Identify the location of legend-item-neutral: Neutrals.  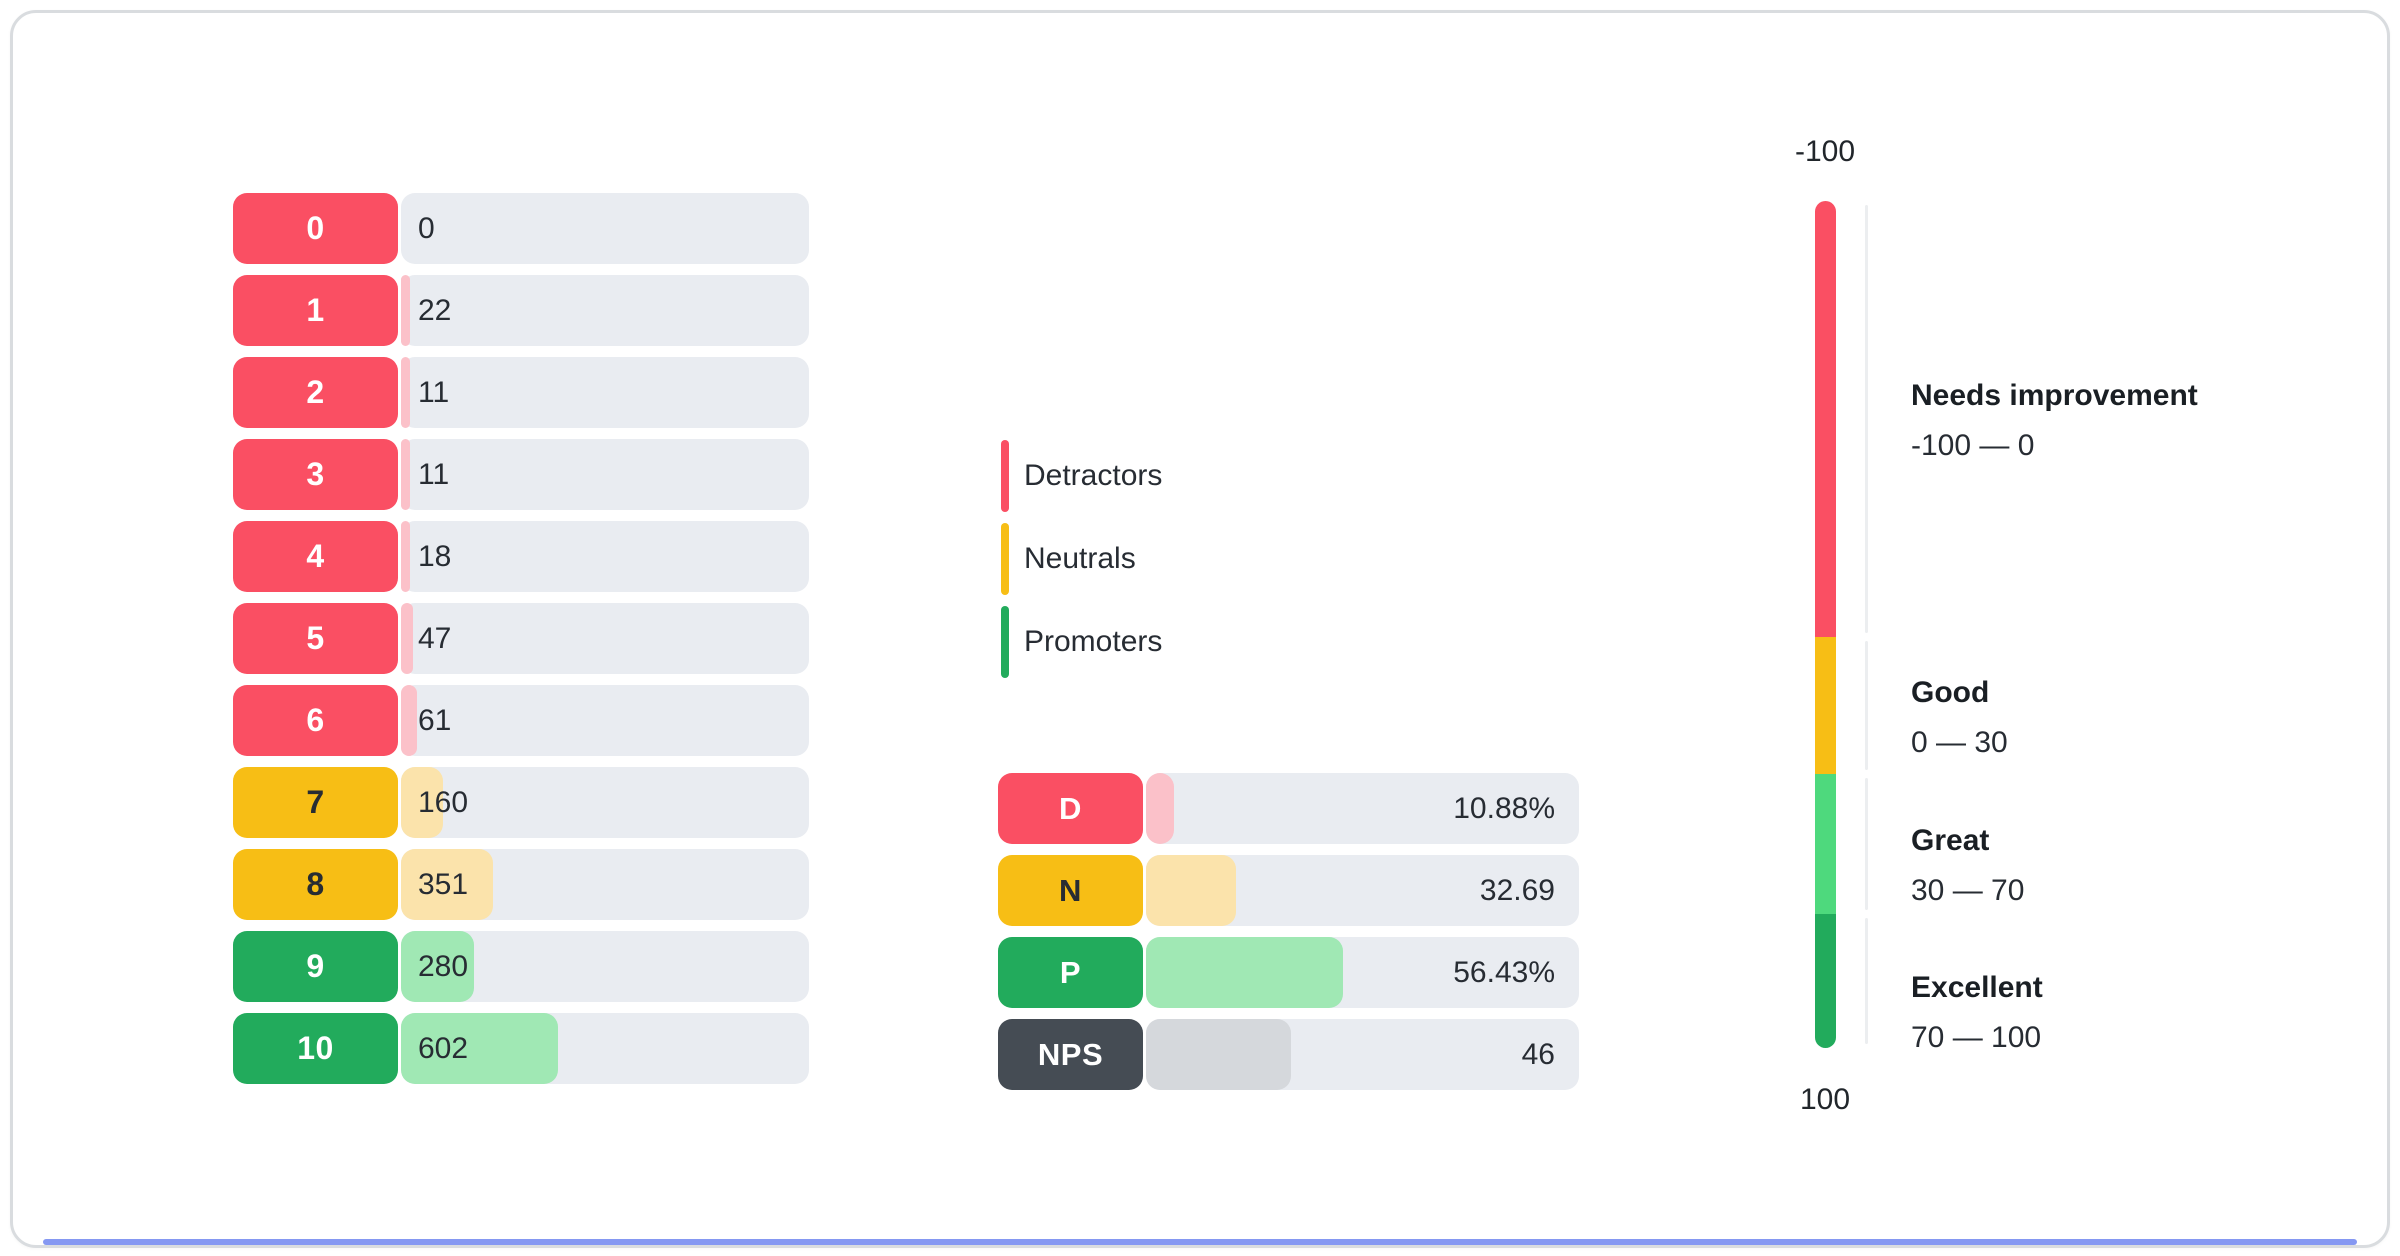
(1081, 559).